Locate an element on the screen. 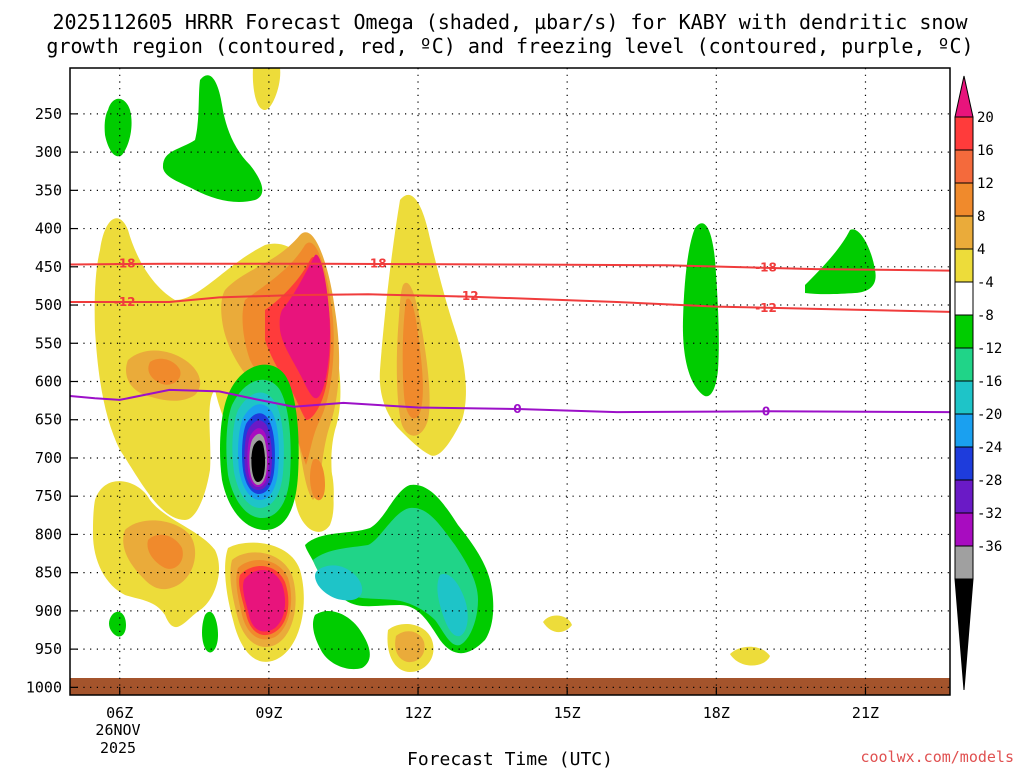  ground-level-bar is located at coordinates (510, 686).